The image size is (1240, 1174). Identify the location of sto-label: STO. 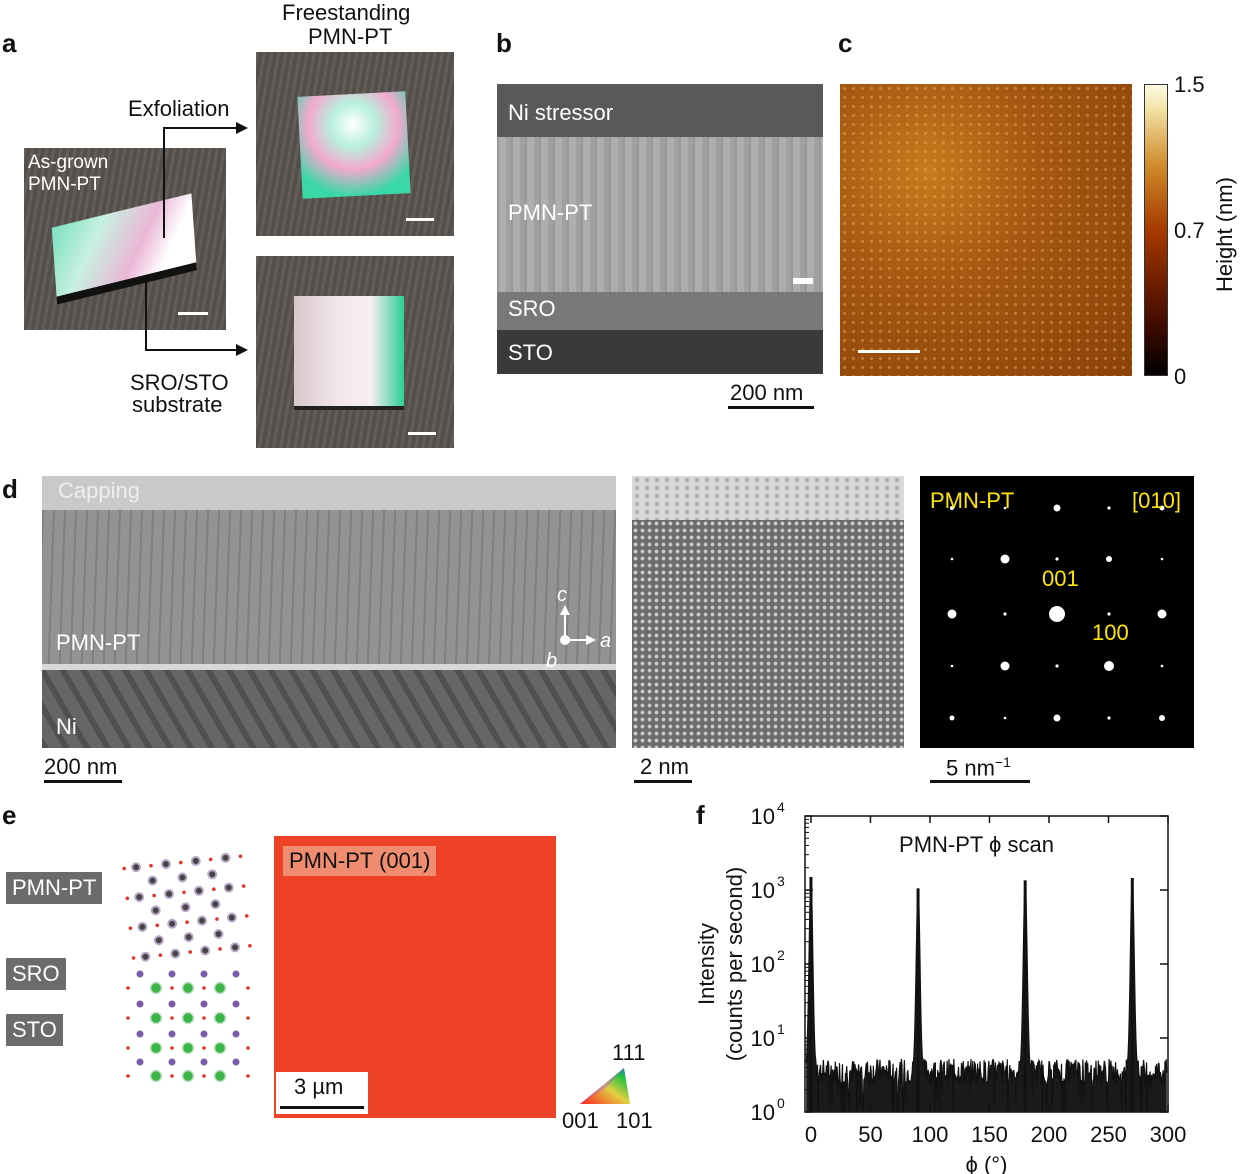
(530, 352).